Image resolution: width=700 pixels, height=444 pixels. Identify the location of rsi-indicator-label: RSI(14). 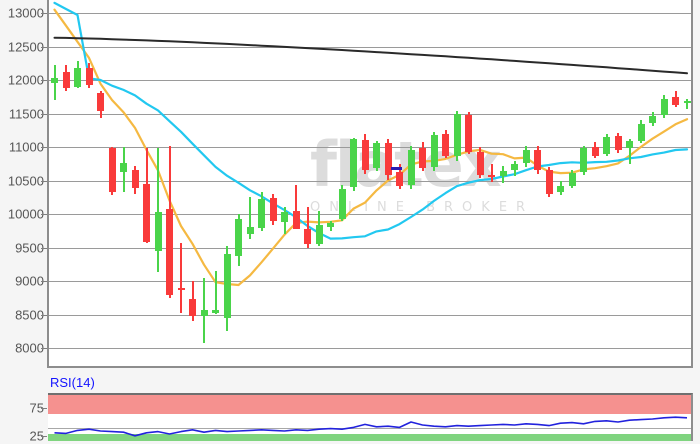
(72, 382).